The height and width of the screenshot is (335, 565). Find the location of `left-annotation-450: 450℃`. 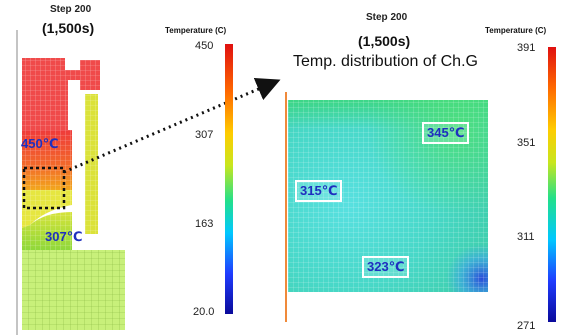

left-annotation-450: 450℃ is located at coordinates (40, 143).